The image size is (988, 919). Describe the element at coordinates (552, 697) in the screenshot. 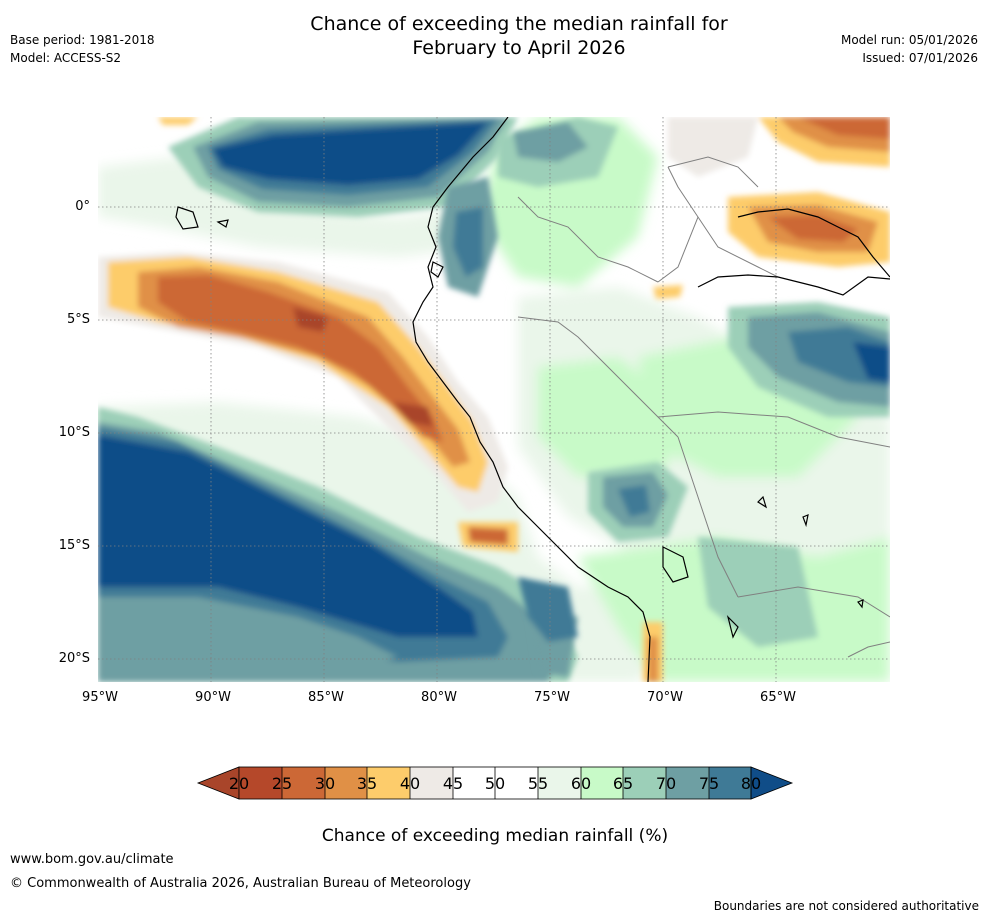

I see `lon-label-75w: 75°W` at that location.